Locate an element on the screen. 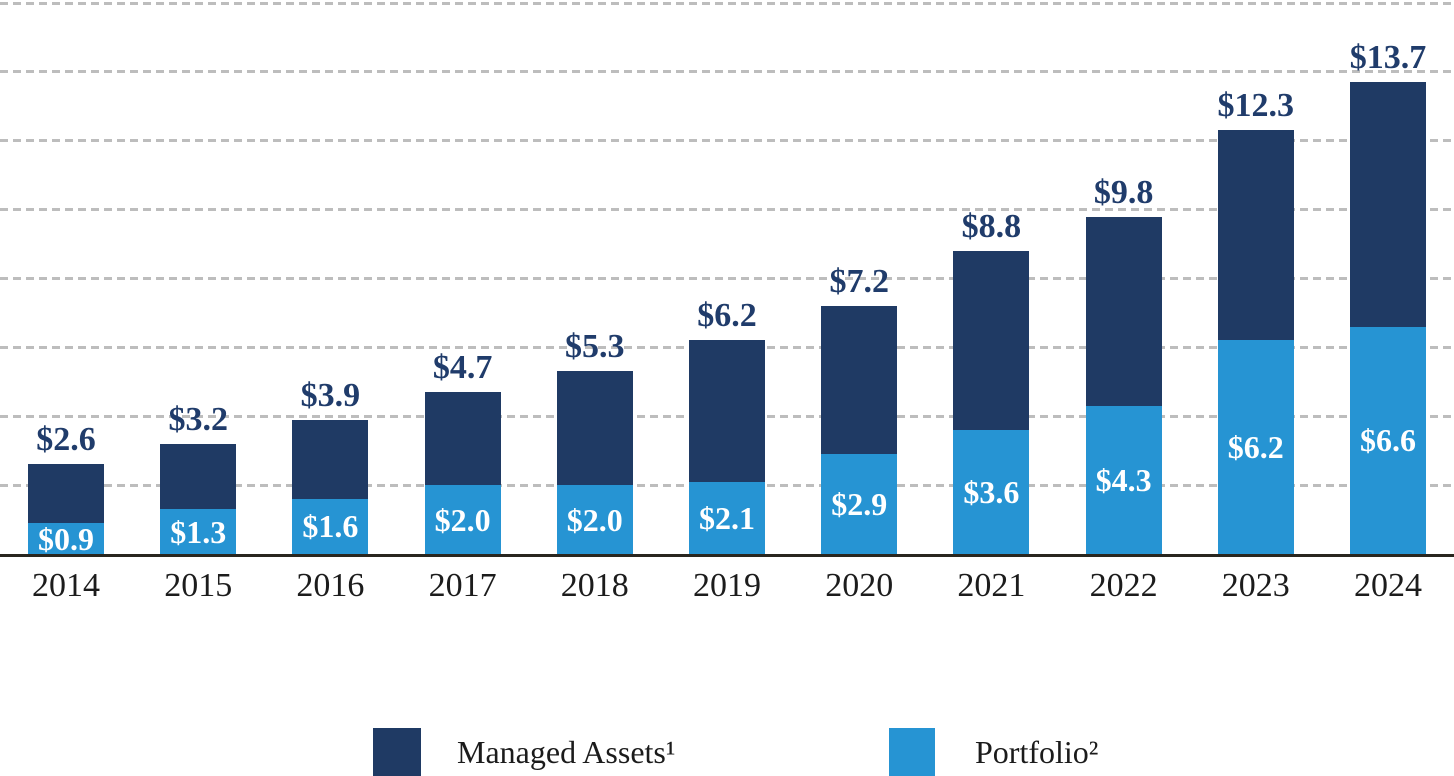 Image resolution: width=1454 pixels, height=776 pixels. bar-2018: $5.3 $2.0 is located at coordinates (594, 442).